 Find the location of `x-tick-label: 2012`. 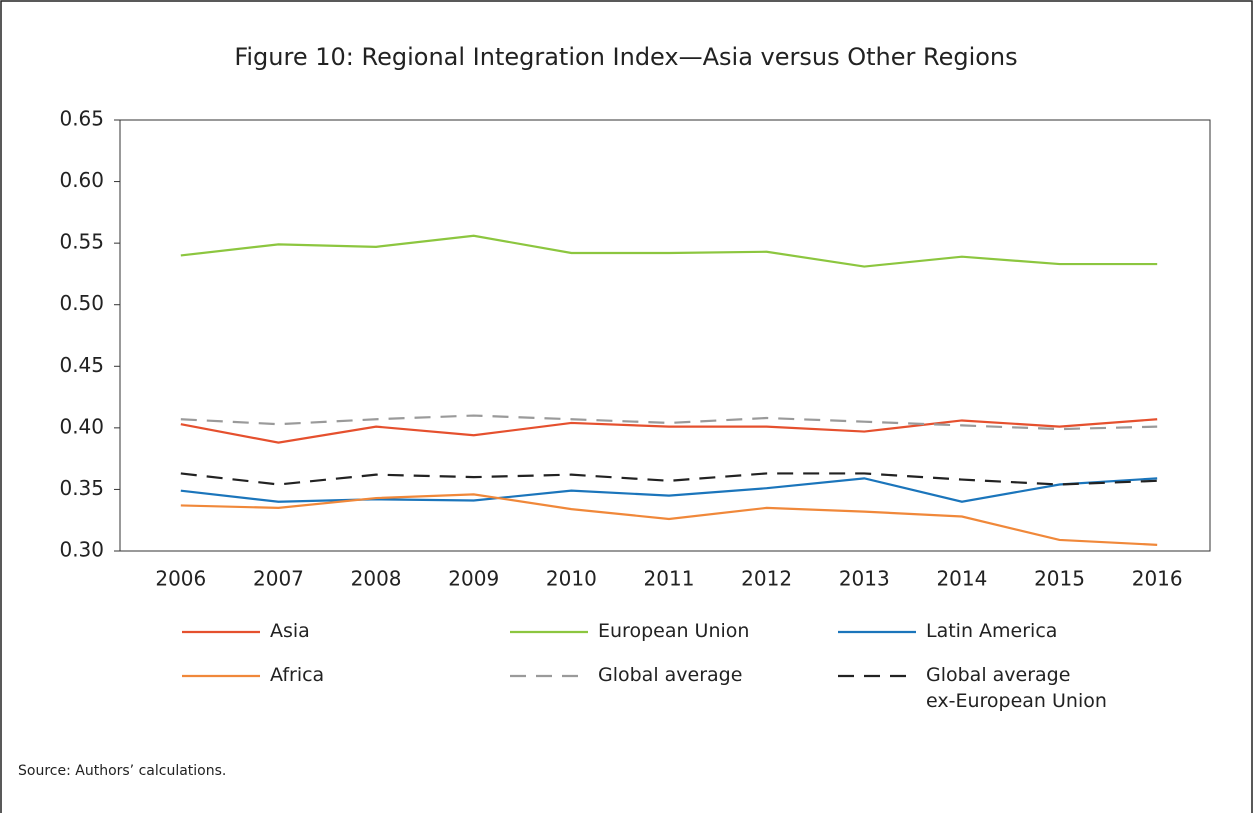

x-tick-label: 2012 is located at coordinates (766, 579).